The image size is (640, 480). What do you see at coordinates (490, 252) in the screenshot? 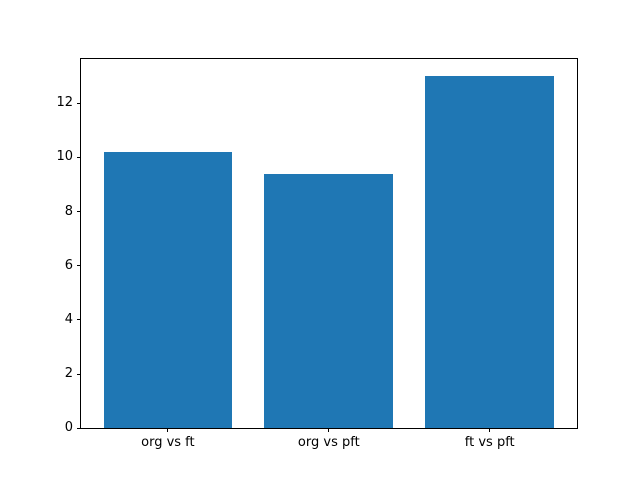
I see `bar-ft-vs-pft` at bounding box center [490, 252].